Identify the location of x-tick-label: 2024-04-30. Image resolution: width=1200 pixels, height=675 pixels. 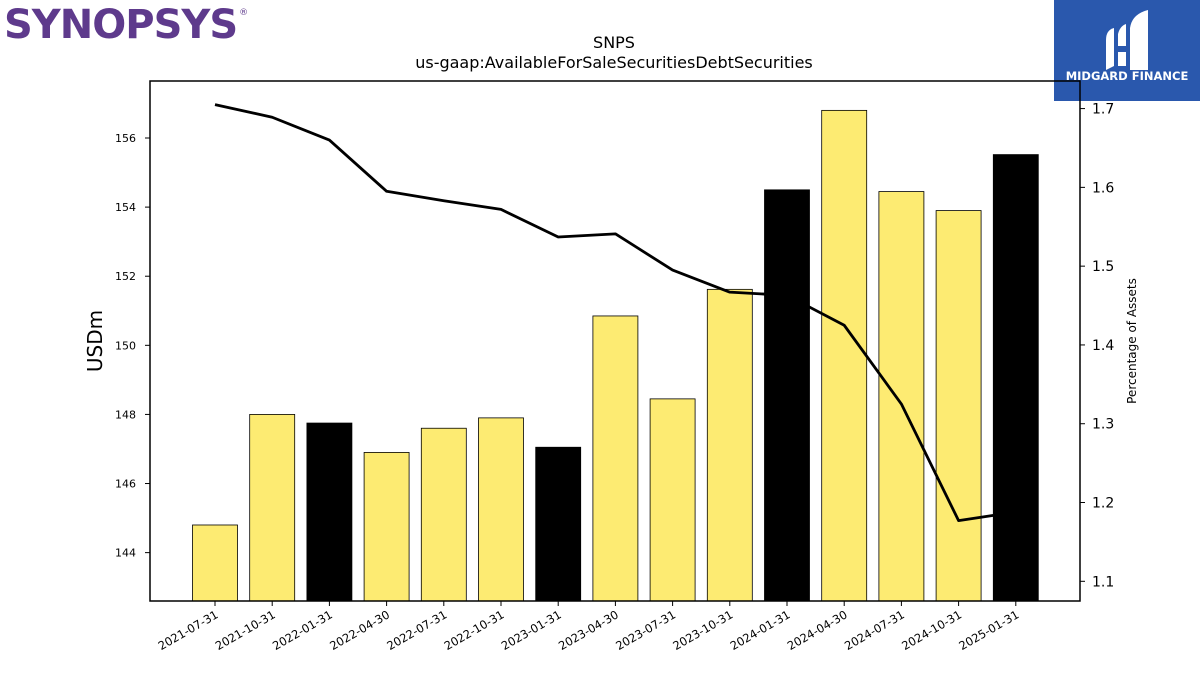
(817, 630).